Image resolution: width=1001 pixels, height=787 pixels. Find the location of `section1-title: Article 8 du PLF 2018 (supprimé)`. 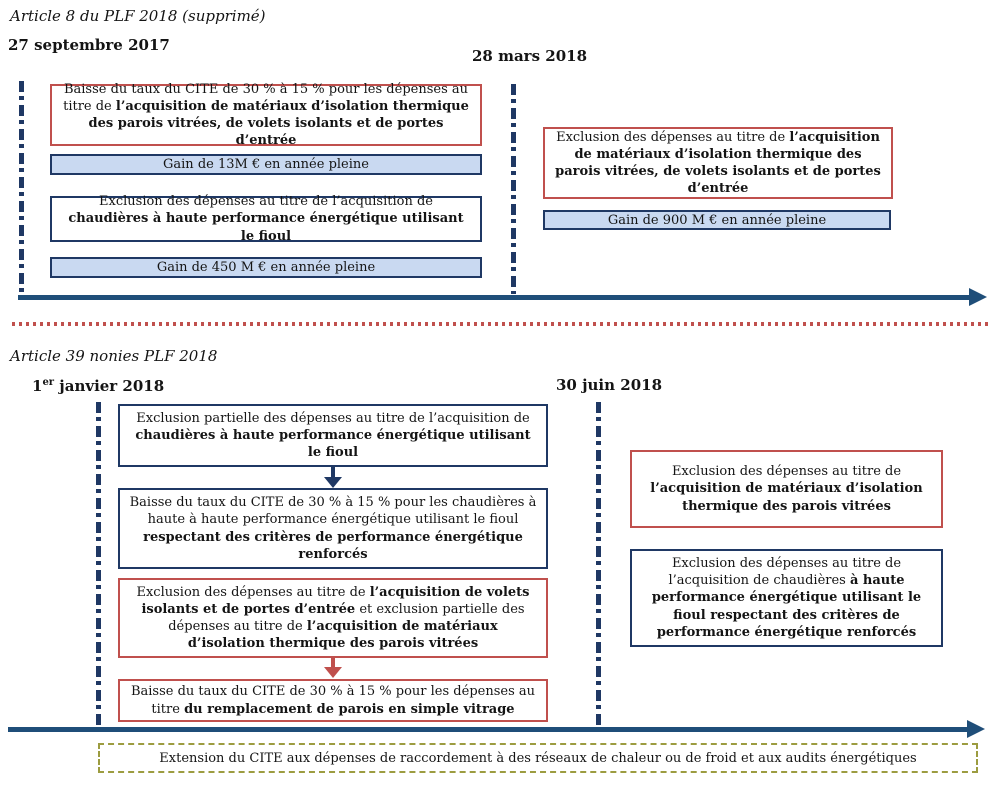

section1-title: Article 8 du PLF 2018 (supprimé) is located at coordinates (138, 16).